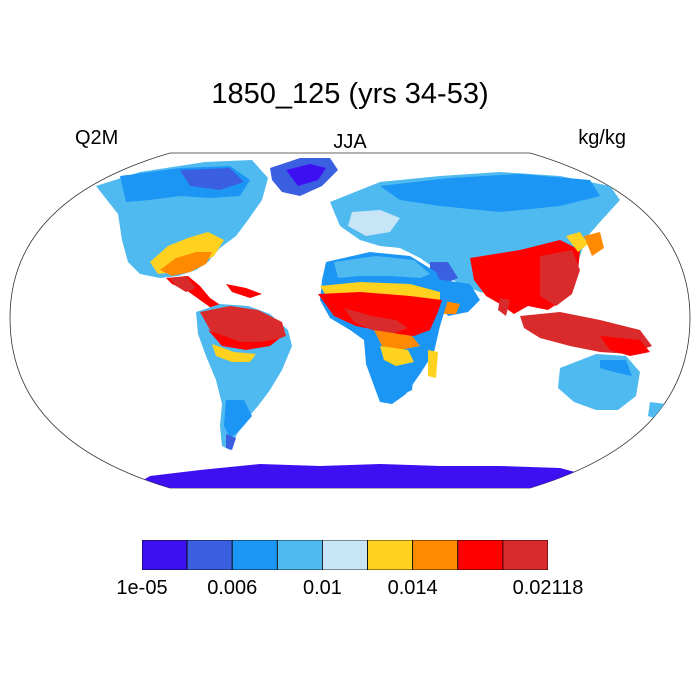 This screenshot has height=700, width=700. Describe the element at coordinates (142, 588) in the screenshot. I see `colorbar-tick-label: 1e-05` at that location.